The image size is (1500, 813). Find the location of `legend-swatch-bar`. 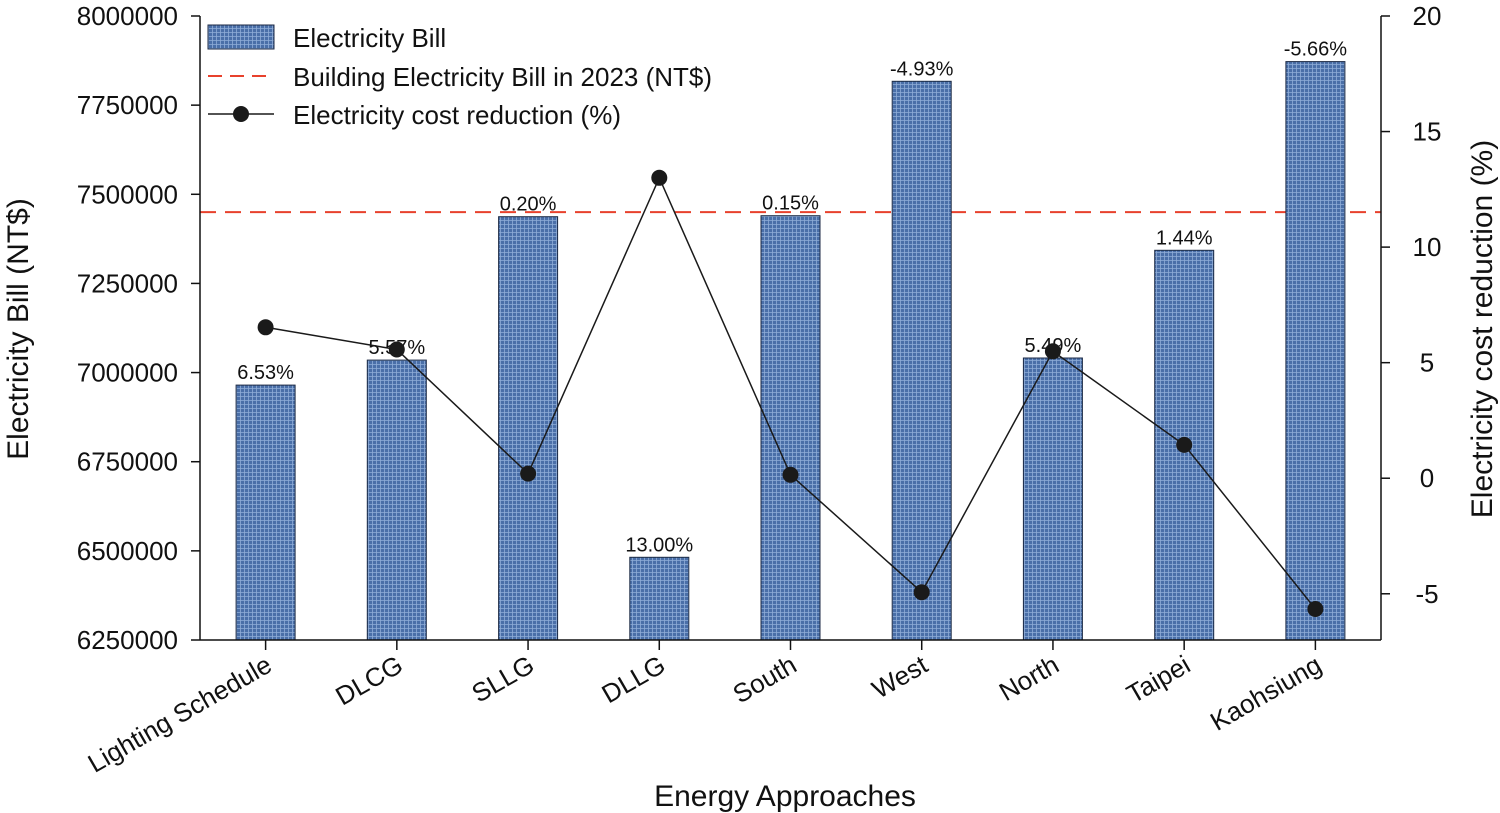

legend-swatch-bar is located at coordinates (241, 37).